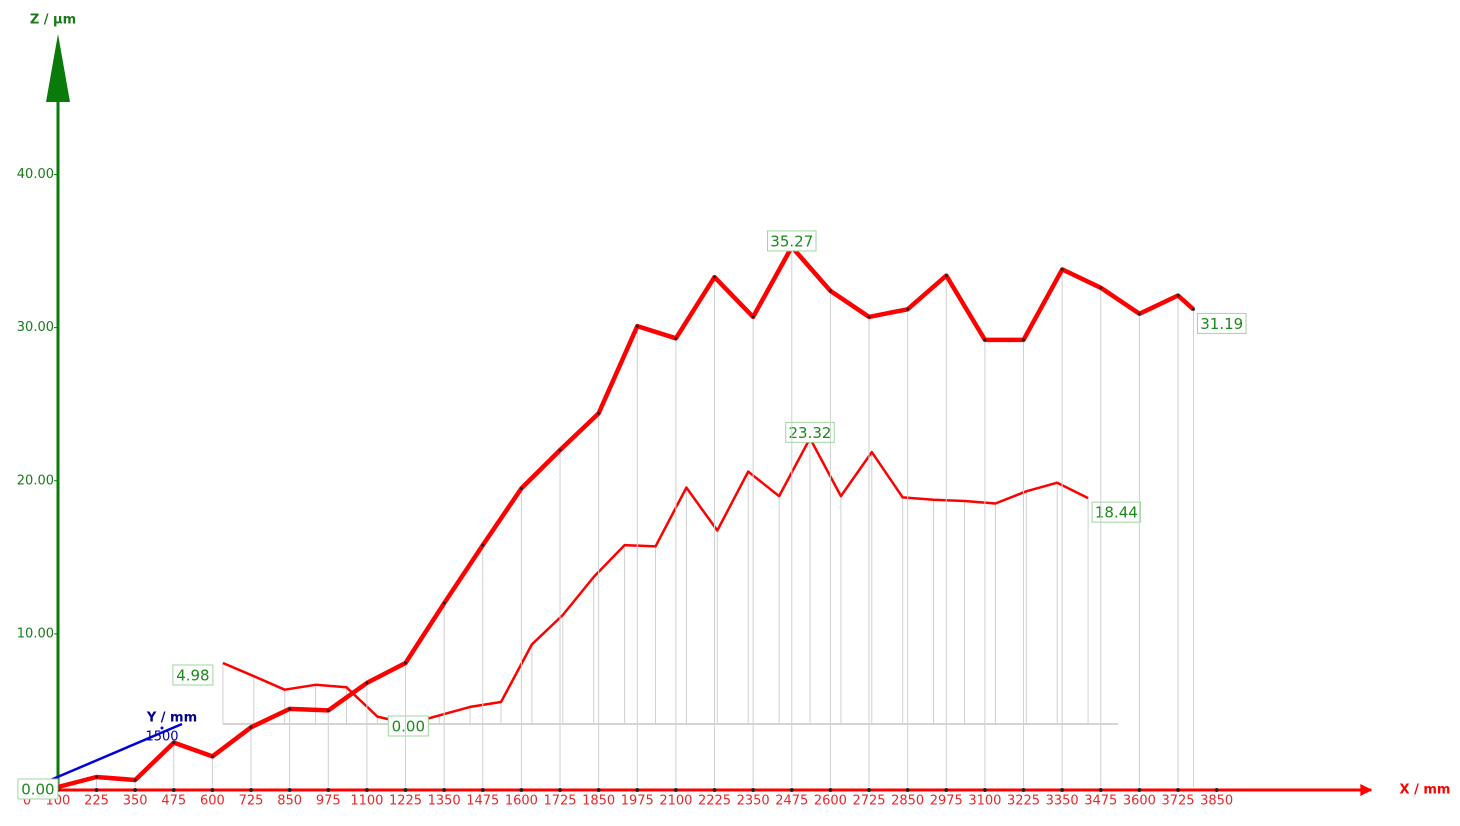  What do you see at coordinates (1062, 801) in the screenshot?
I see `x-tick-label: 3350` at bounding box center [1062, 801].